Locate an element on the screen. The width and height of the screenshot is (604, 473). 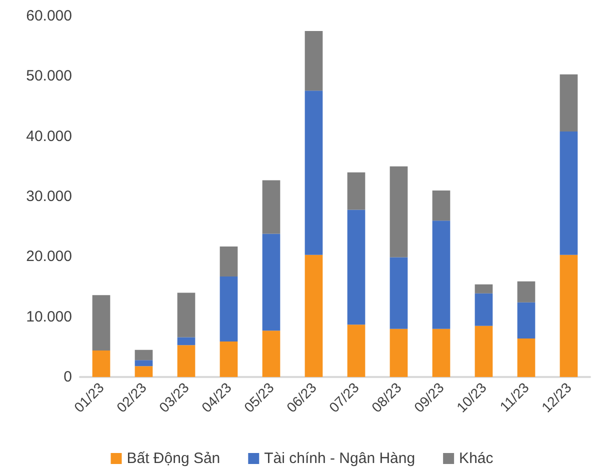
legend-label: Tài chính - Ngân Hàng is located at coordinates (340, 458).